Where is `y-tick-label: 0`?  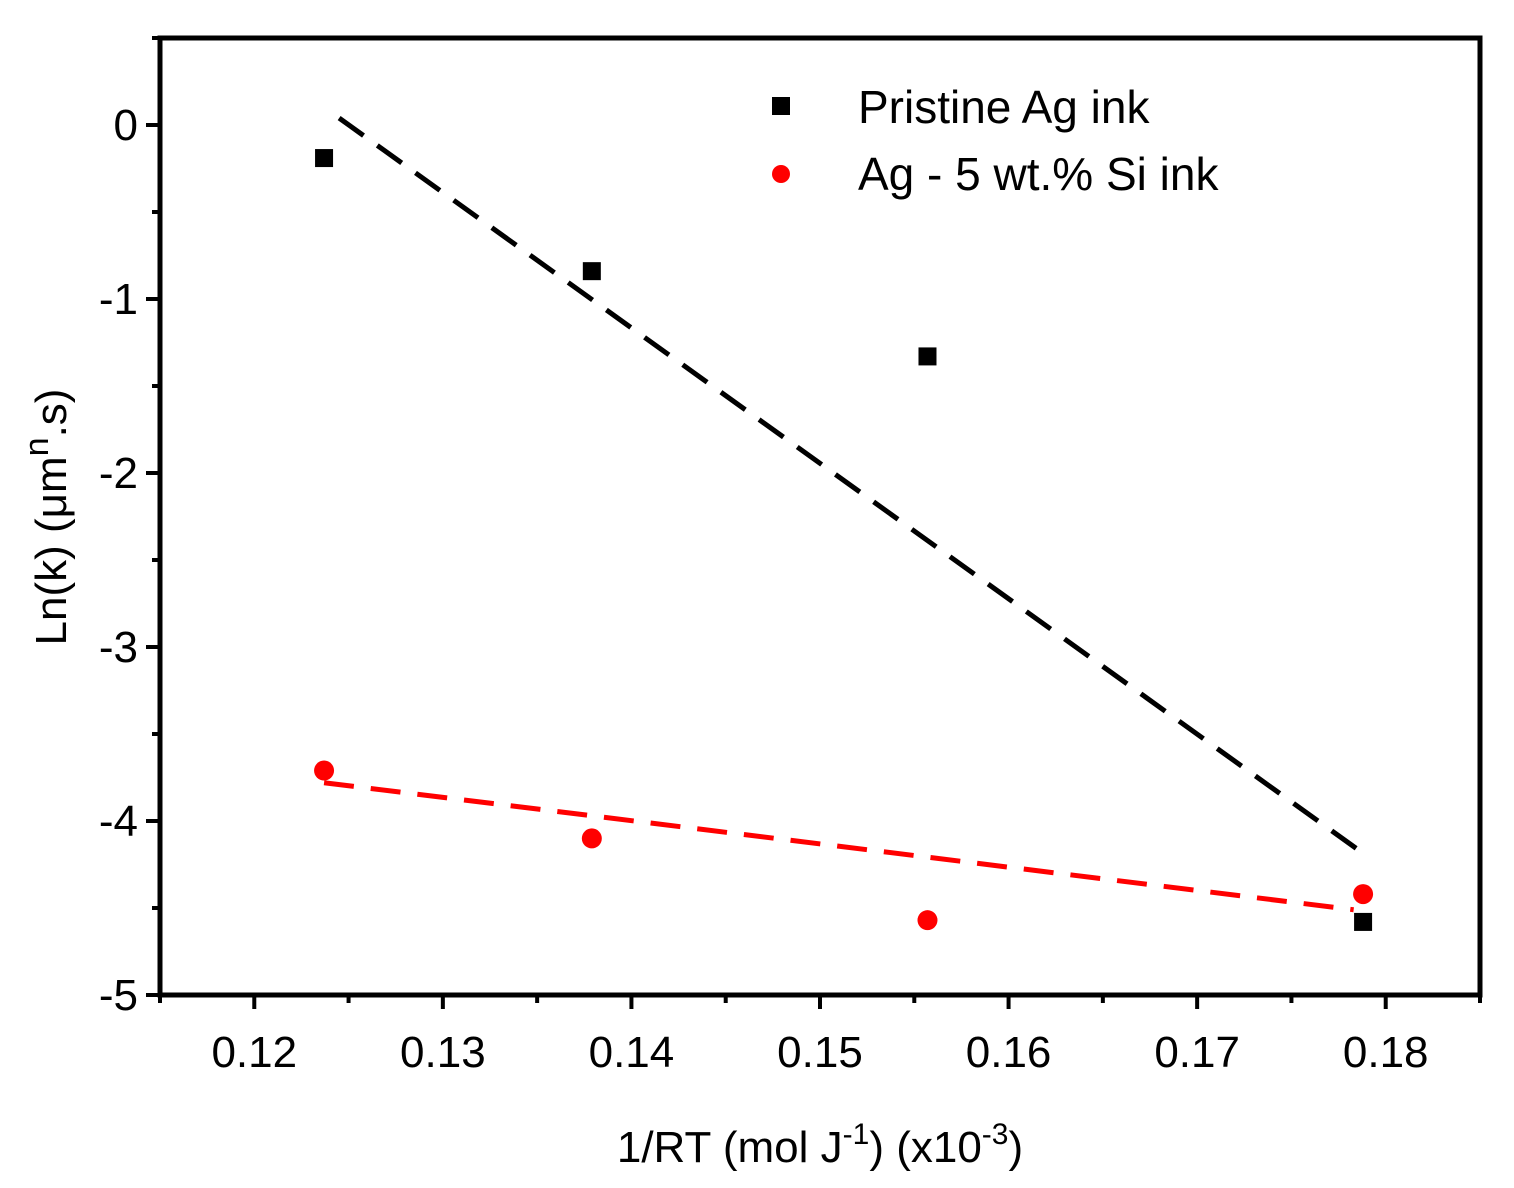 y-tick-label: 0 is located at coordinates (126, 125).